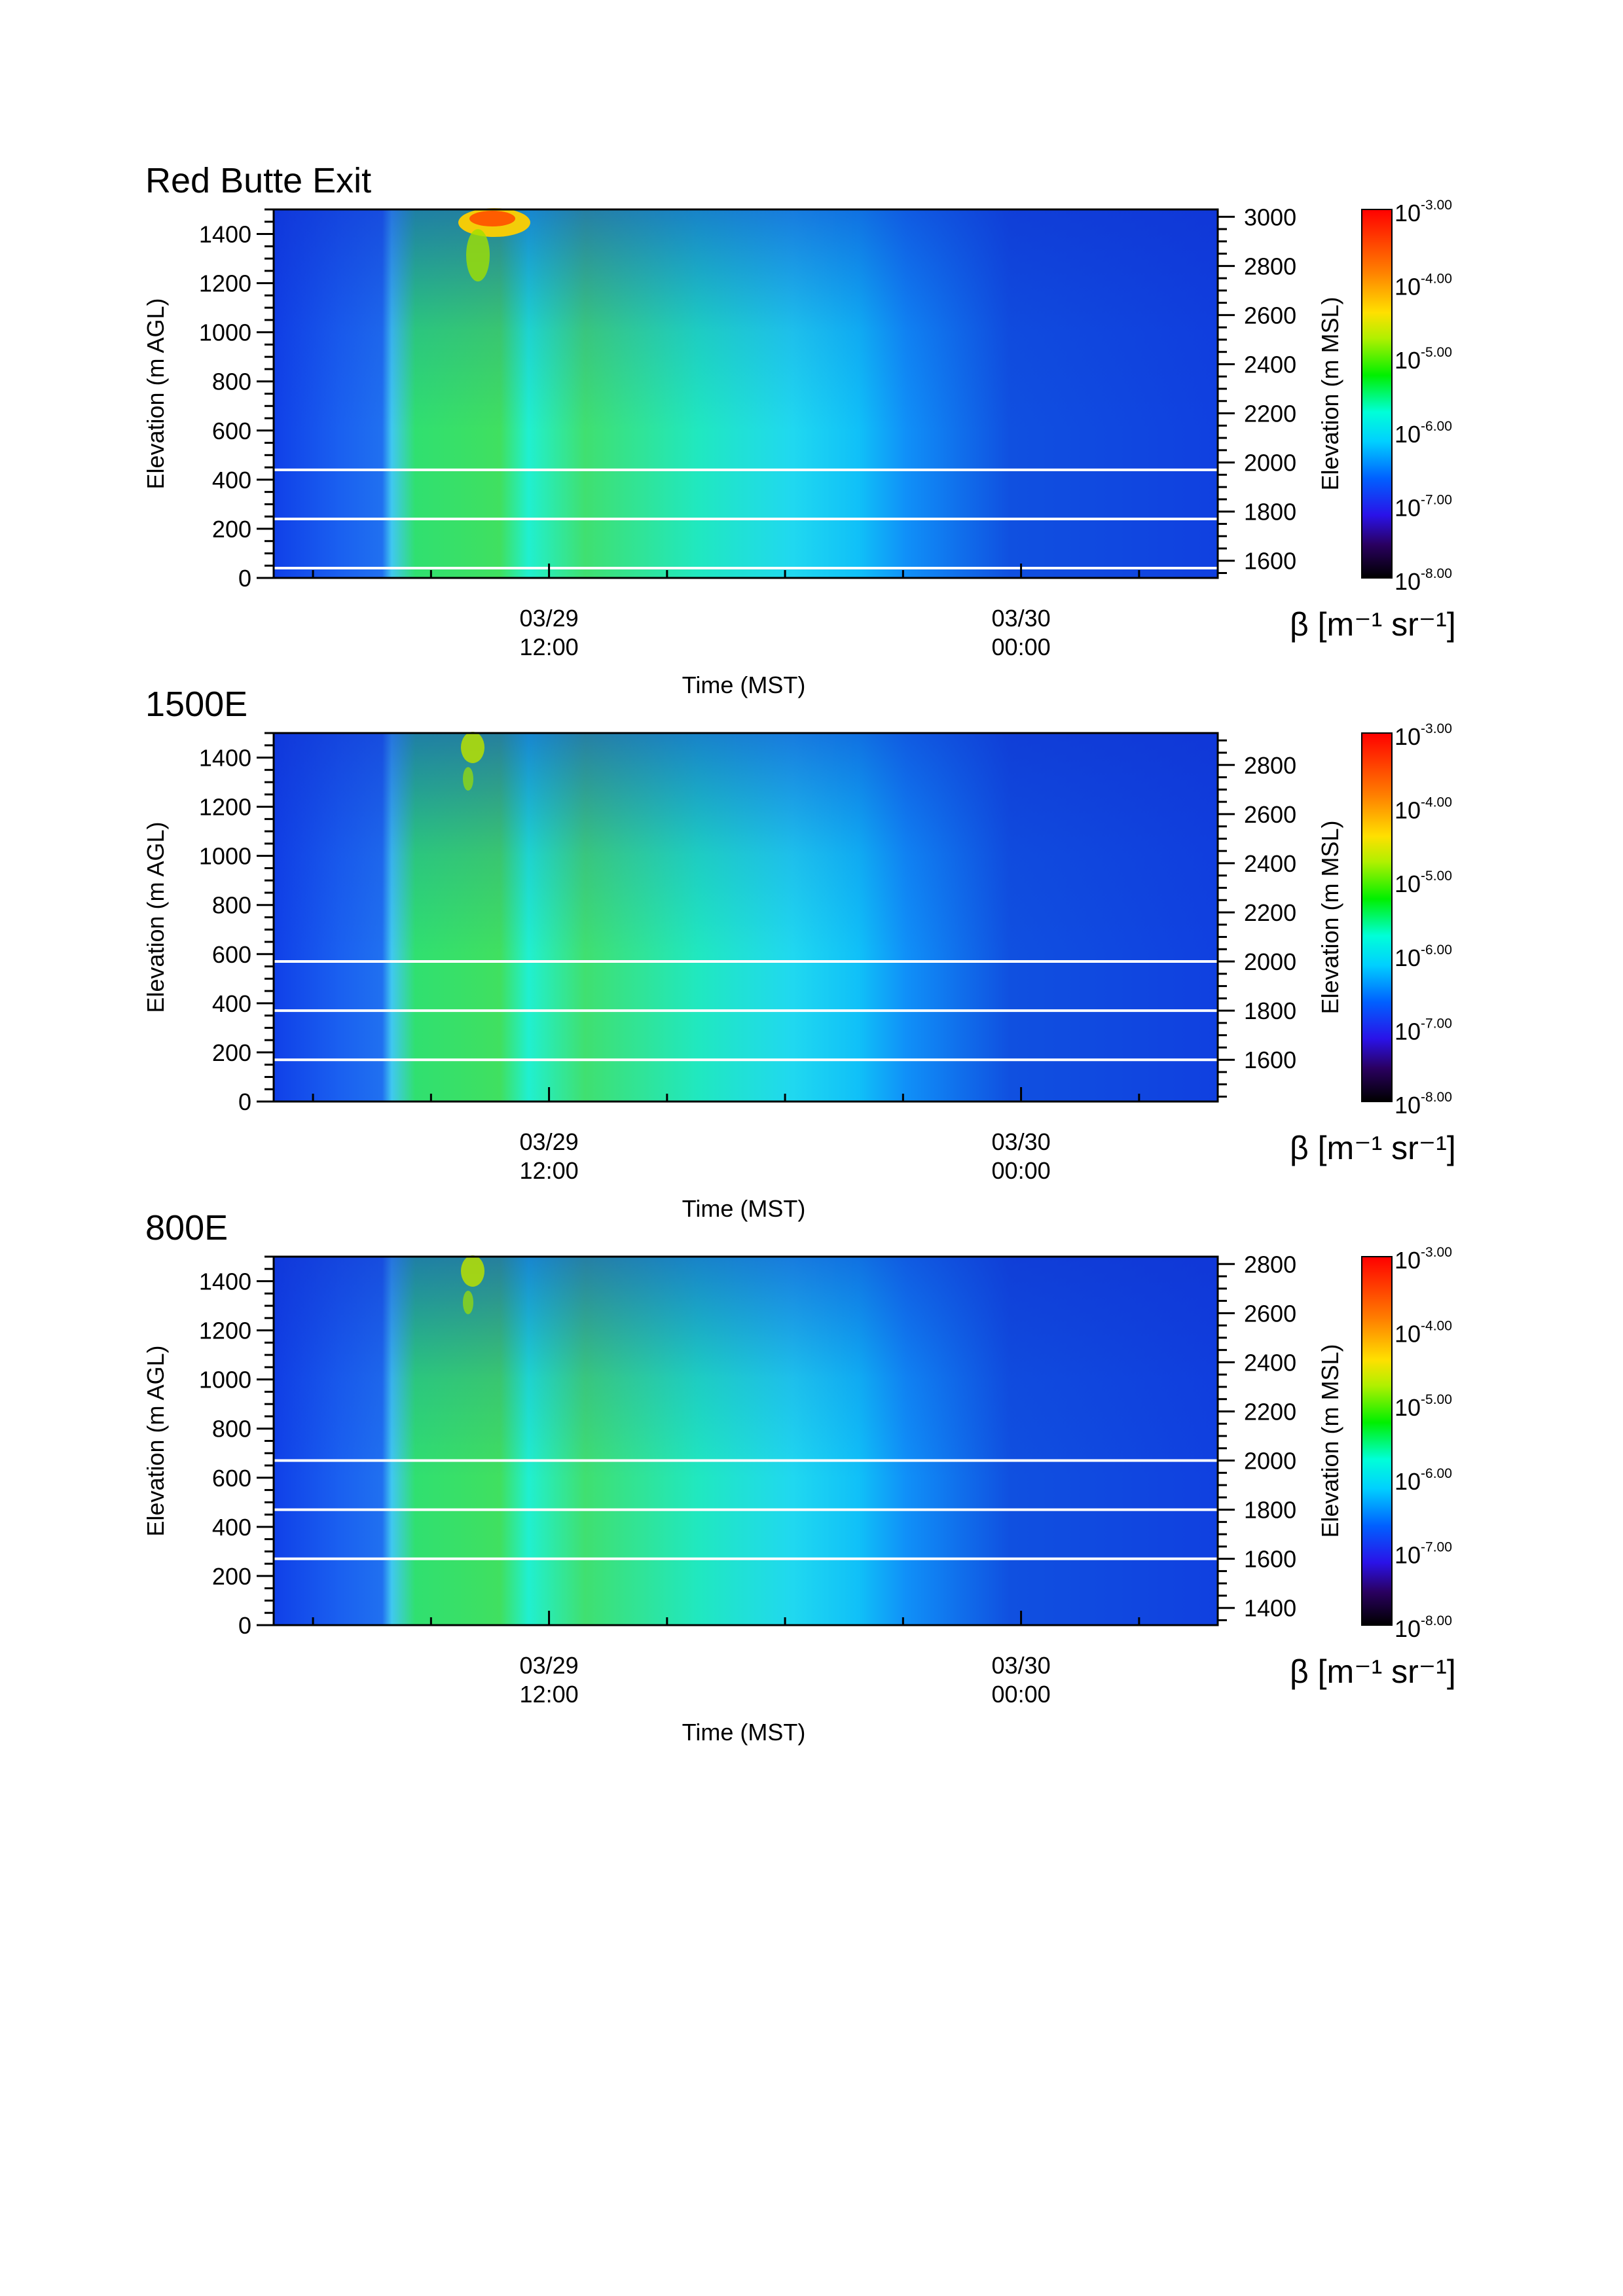  What do you see at coordinates (258, 180) in the screenshot?
I see `panel-title: Red Butte Exit` at bounding box center [258, 180].